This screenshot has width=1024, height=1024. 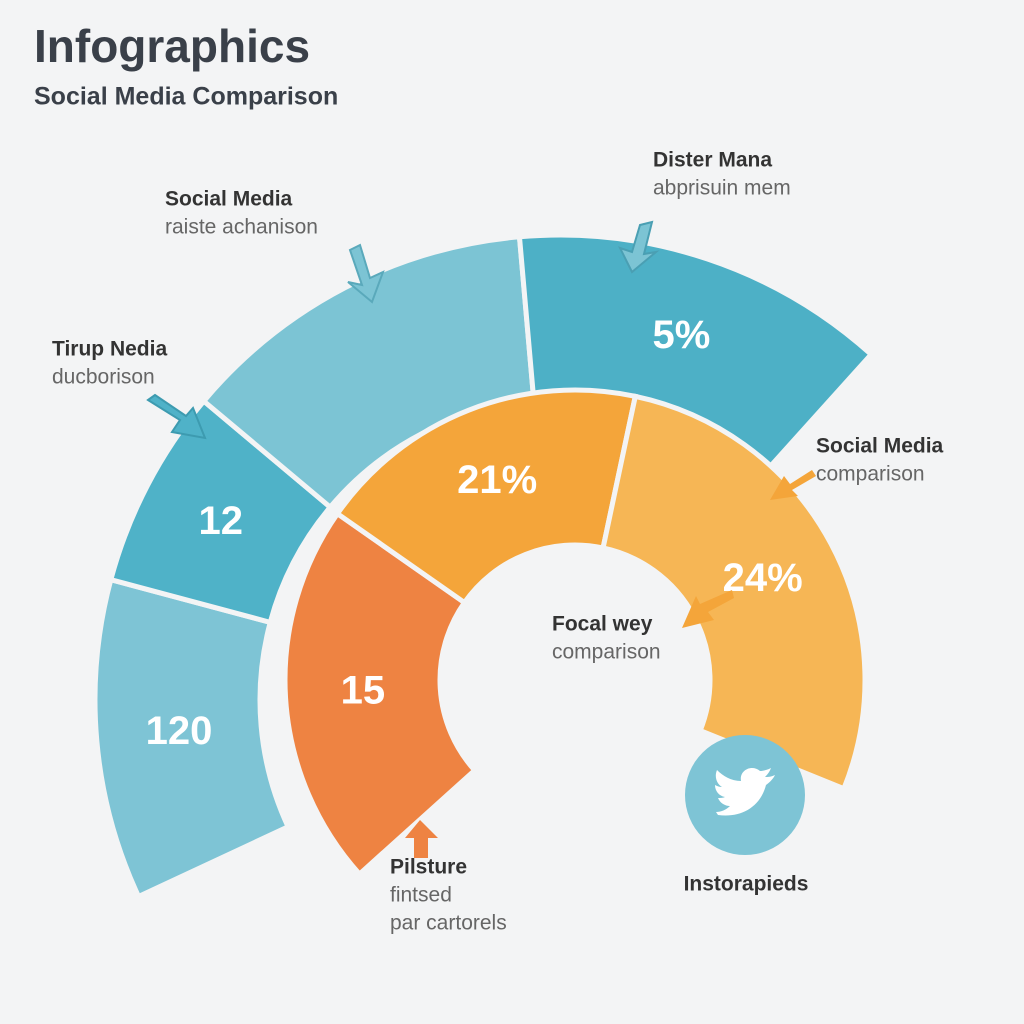 What do you see at coordinates (109, 349) in the screenshot?
I see `callout-title: Tirup Nedia` at bounding box center [109, 349].